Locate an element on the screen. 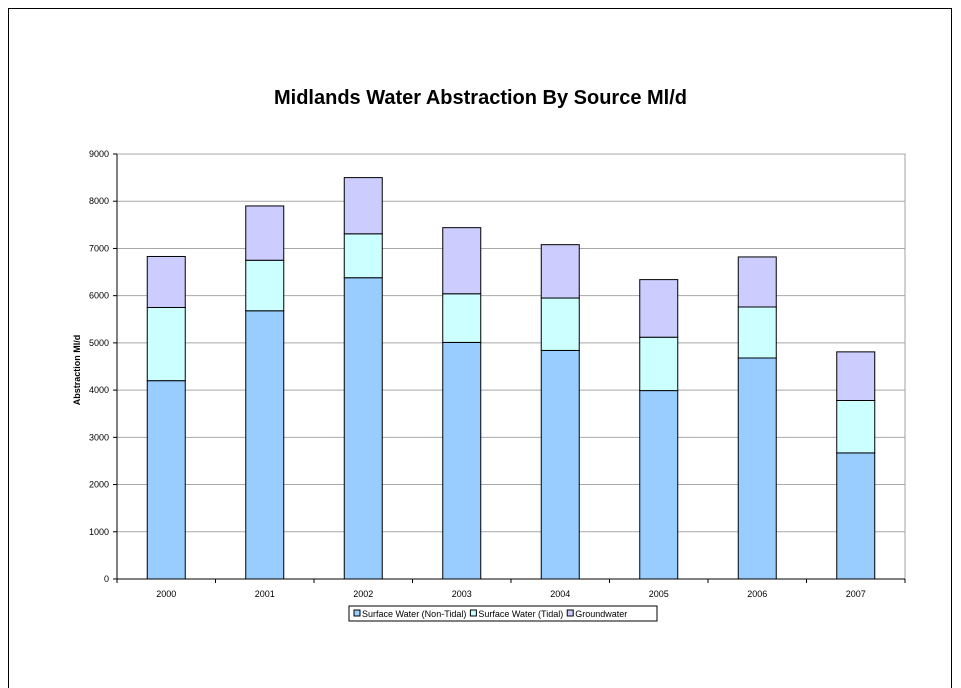  y-tick-labels: 0 1000 2000 3000 4000 5000 6000 7000 8000 9000 is located at coordinates (99, 366).